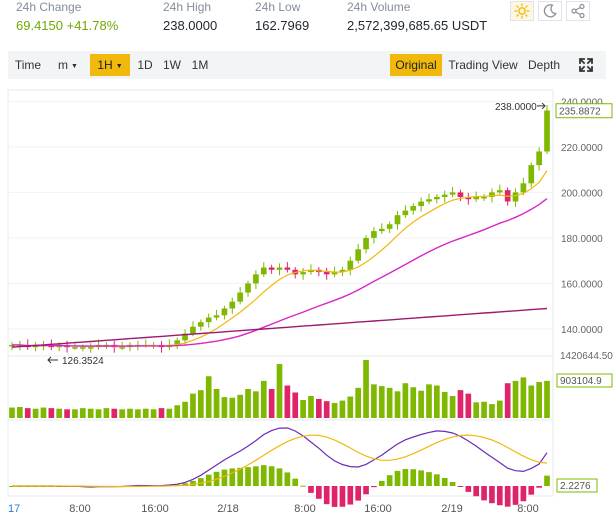 This screenshot has width=616, height=518. Describe the element at coordinates (190, 25) in the screenshot. I see `stat-value: 238.0000` at that location.